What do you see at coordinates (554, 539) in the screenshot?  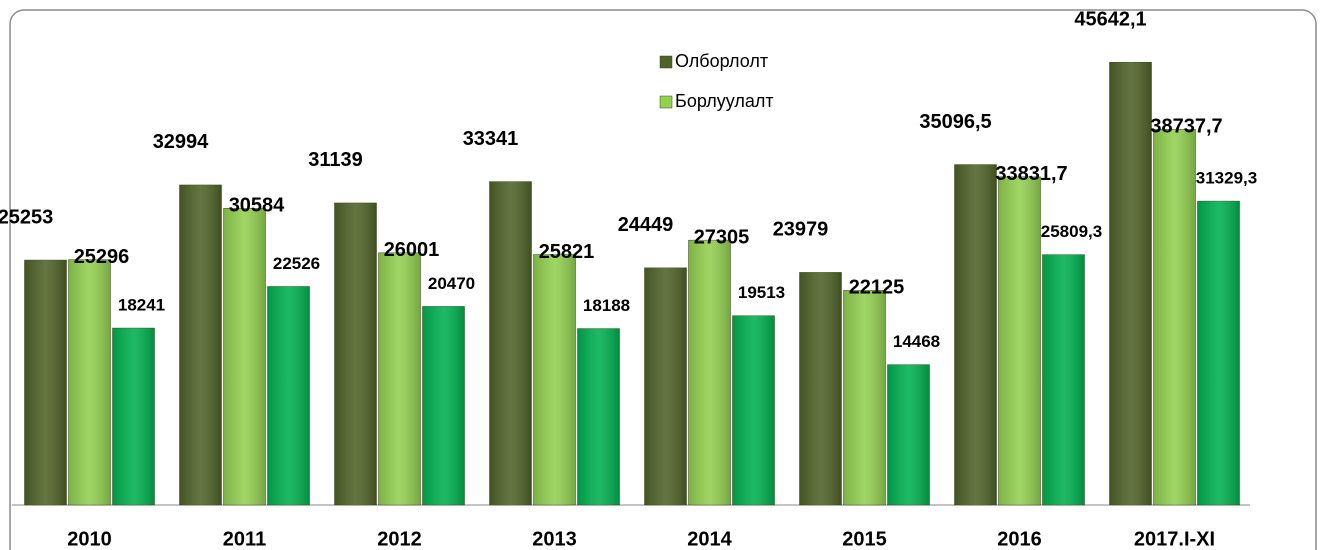 I see `x-tick-label: 2013` at bounding box center [554, 539].